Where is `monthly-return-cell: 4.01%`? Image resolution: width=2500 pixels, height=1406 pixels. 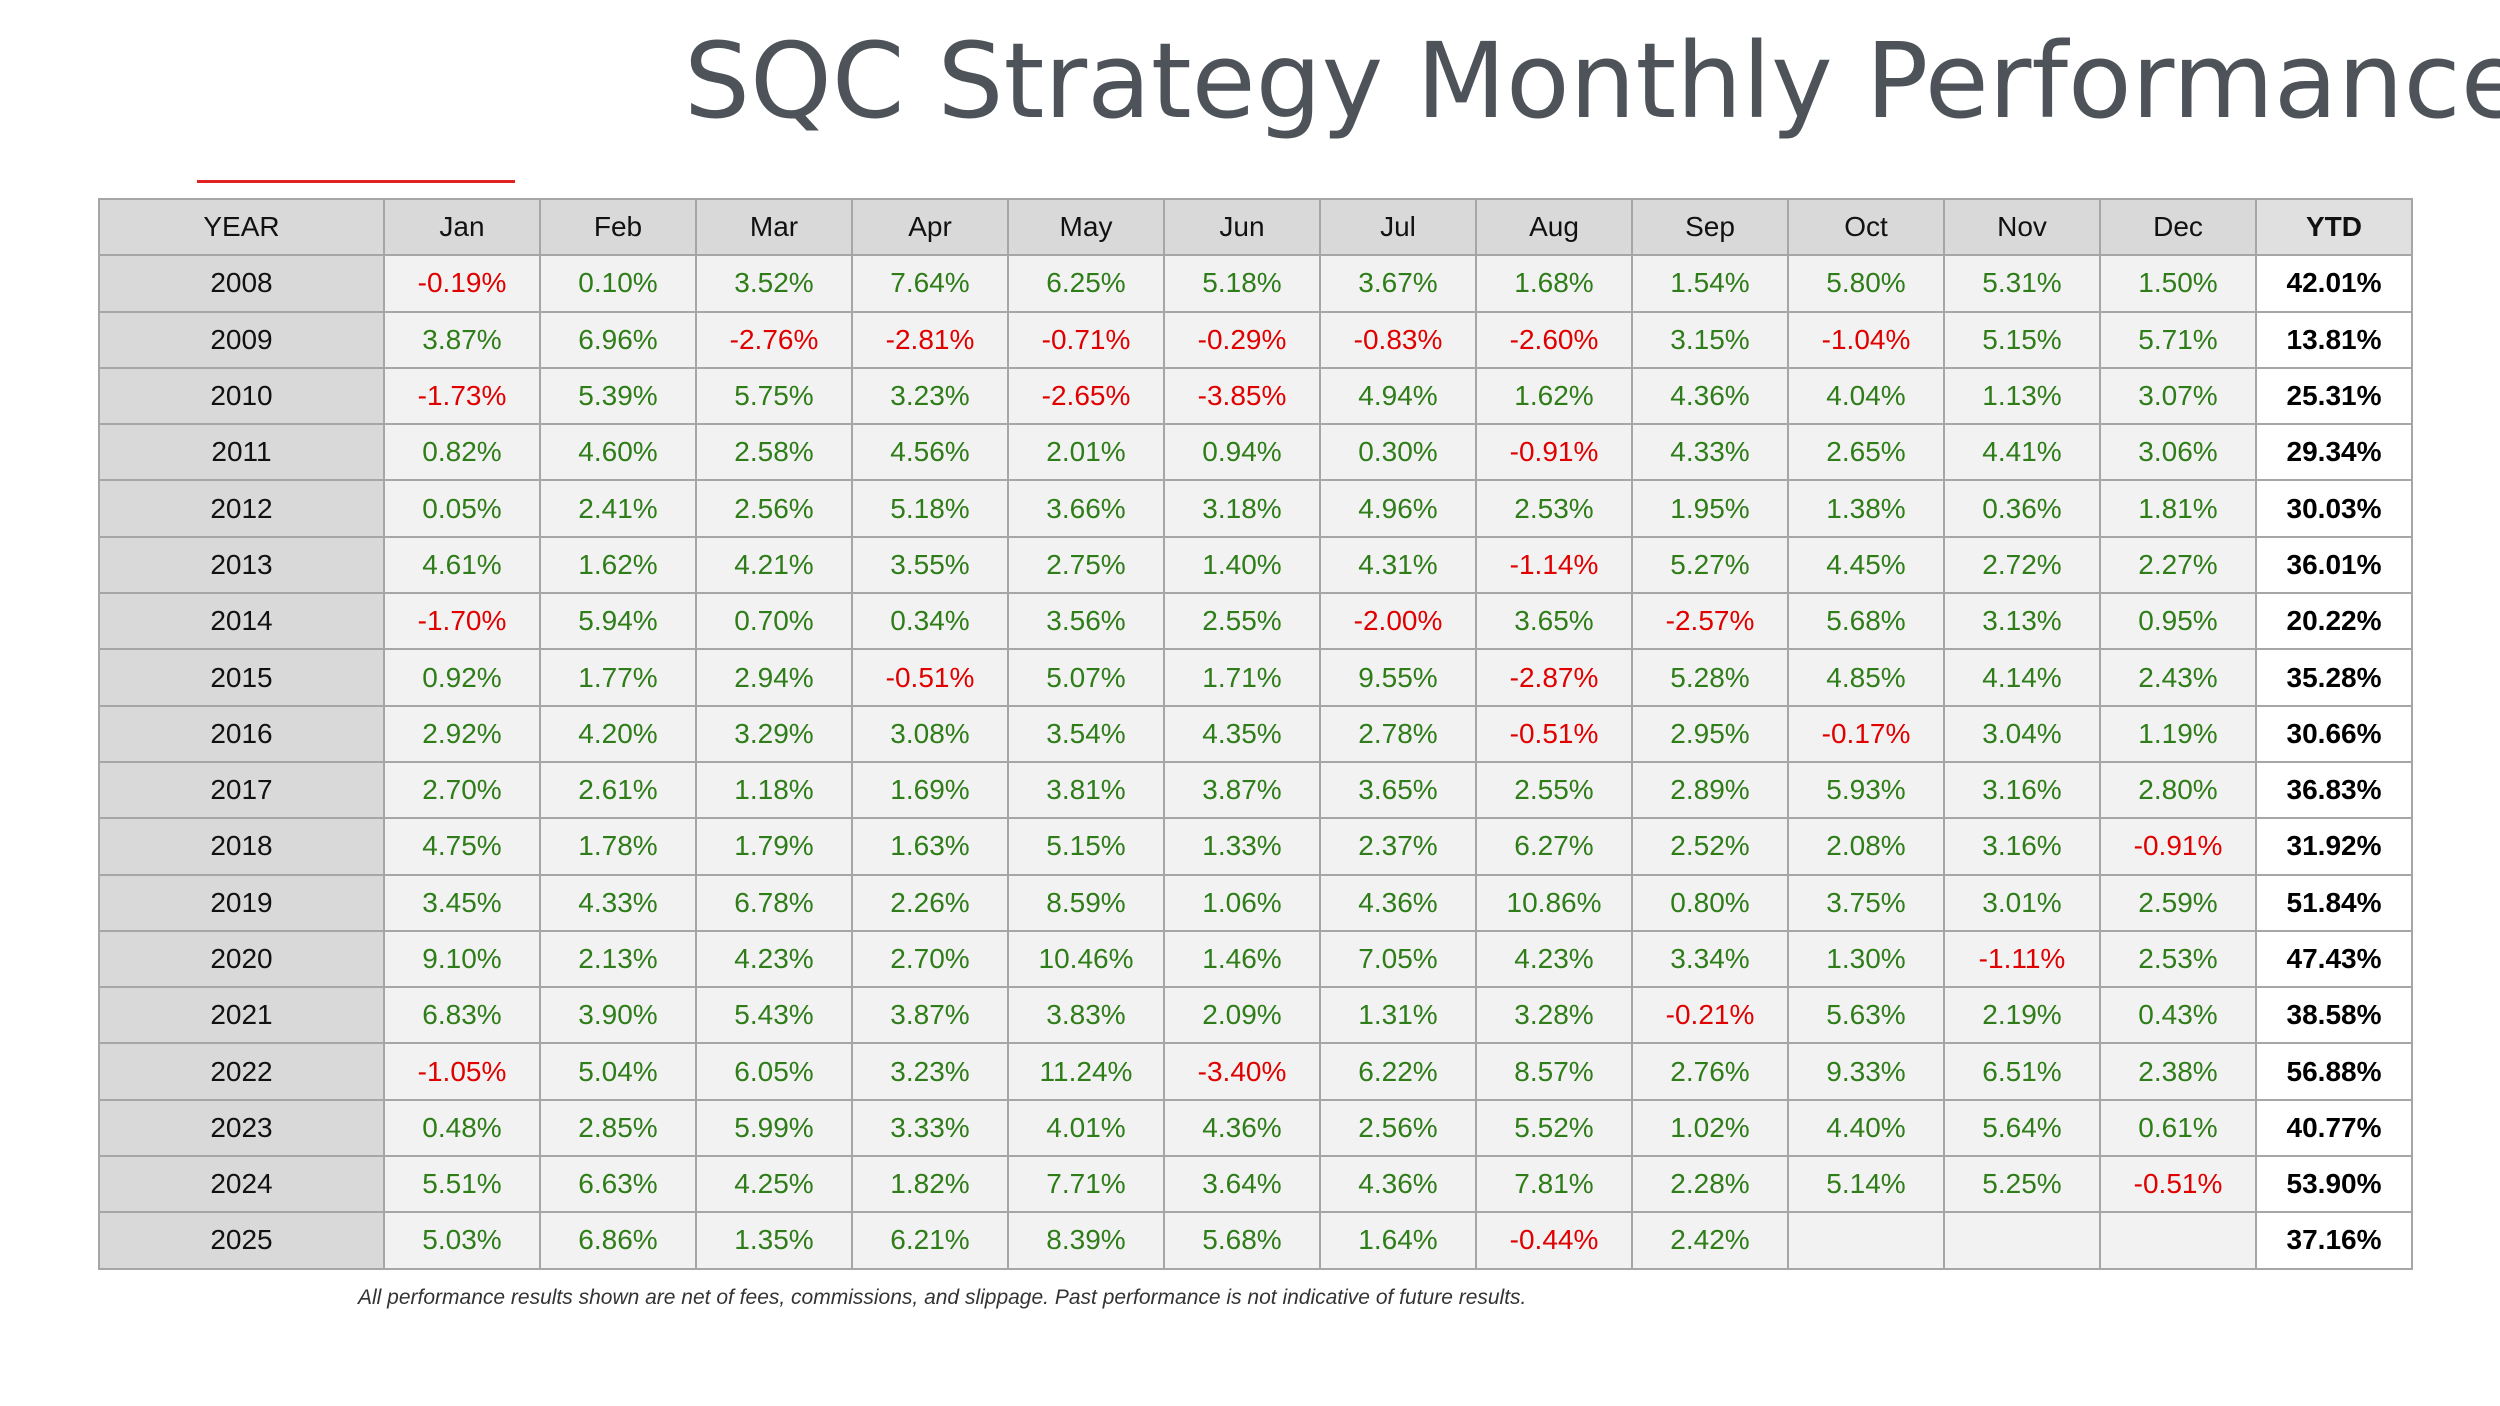
monthly-return-cell: 4.01% is located at coordinates (1086, 1128).